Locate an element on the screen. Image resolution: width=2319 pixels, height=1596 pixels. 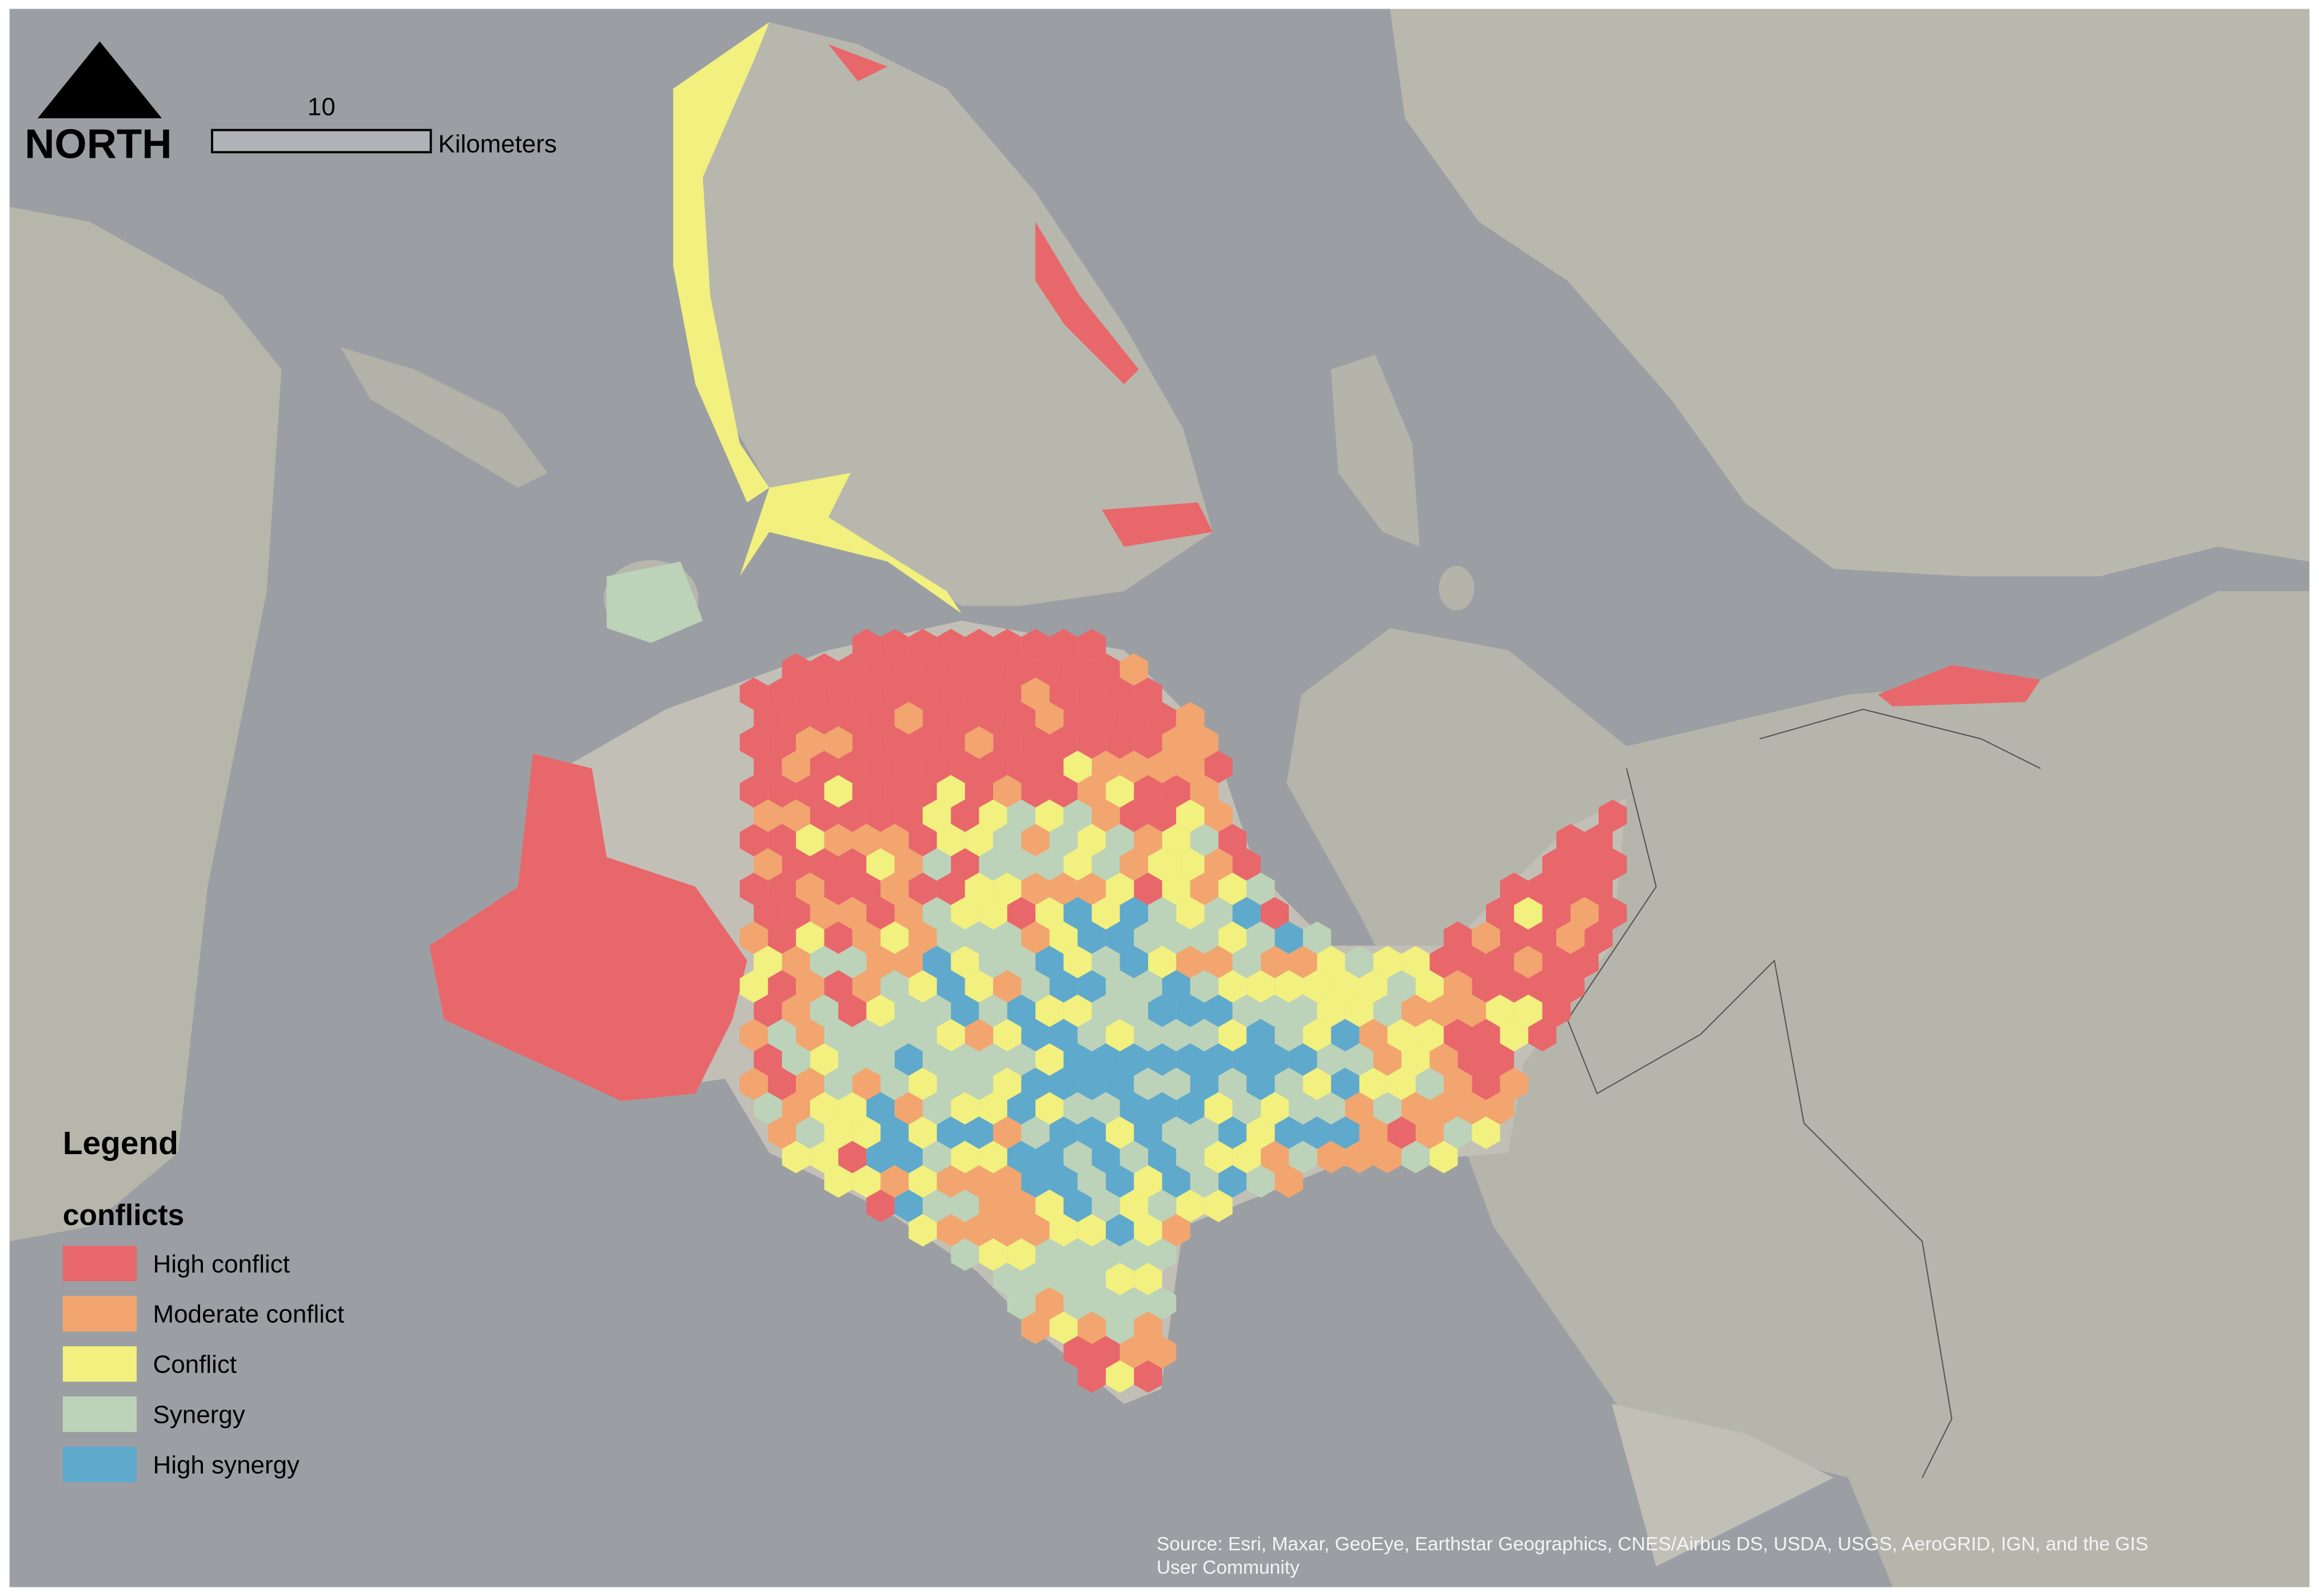
legend-swatch is located at coordinates (99, 1464).